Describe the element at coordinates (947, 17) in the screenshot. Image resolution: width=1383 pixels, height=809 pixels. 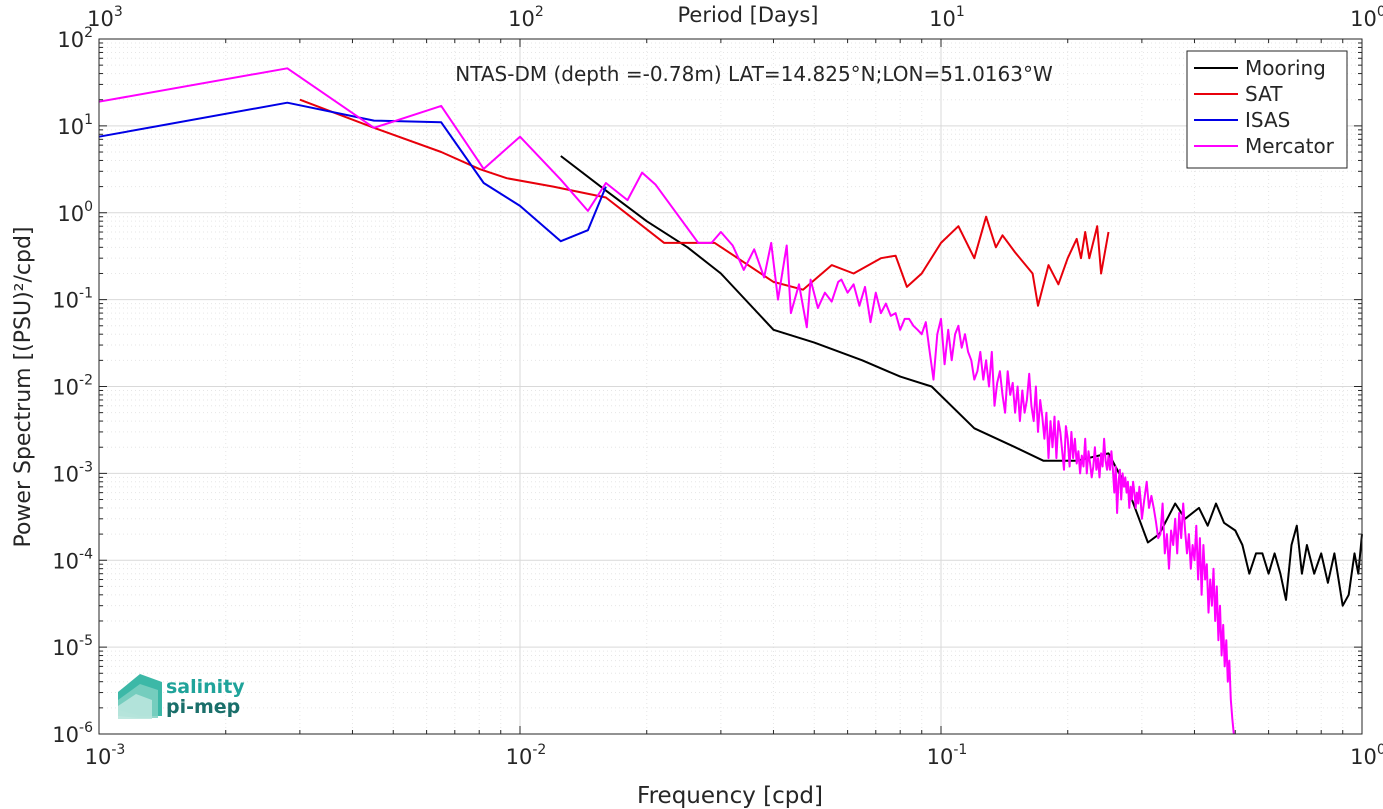
I see `top-tick-label: 101` at that location.